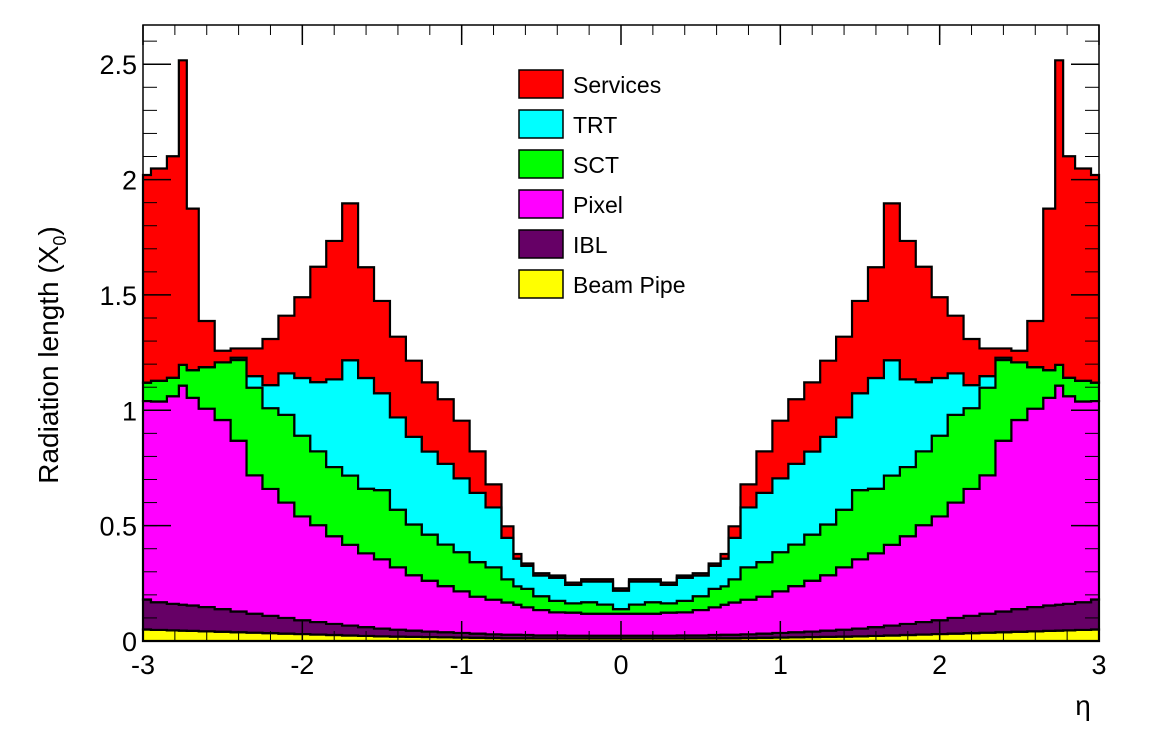  I want to click on y-axis-title-suffix: ), so click(48, 230).